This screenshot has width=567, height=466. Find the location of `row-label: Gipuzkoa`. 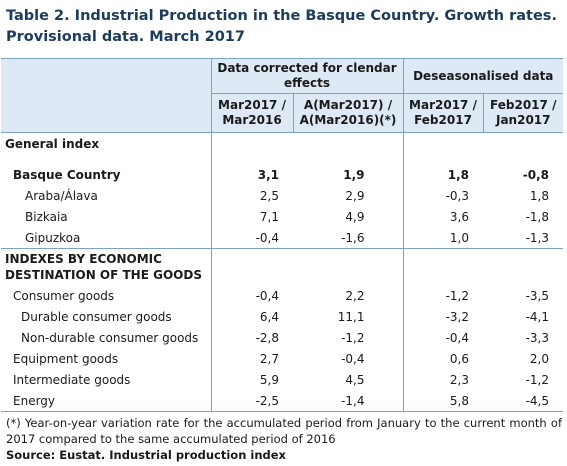

row-label: Gipuzkoa is located at coordinates (53, 237).